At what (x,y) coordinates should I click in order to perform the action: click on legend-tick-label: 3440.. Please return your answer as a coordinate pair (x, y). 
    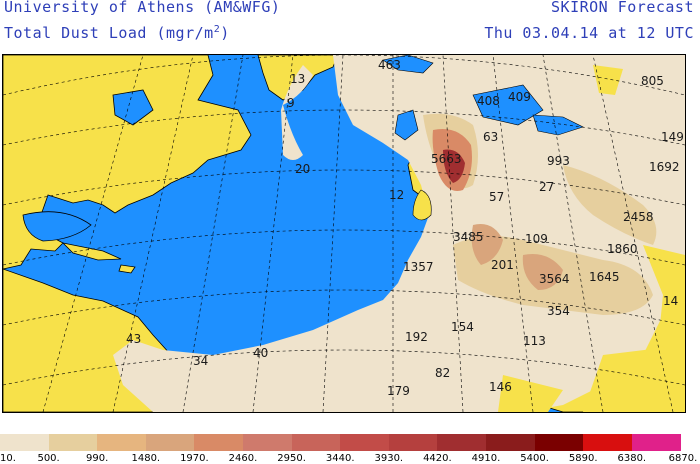
    Looking at the image, I should click on (340, 458).